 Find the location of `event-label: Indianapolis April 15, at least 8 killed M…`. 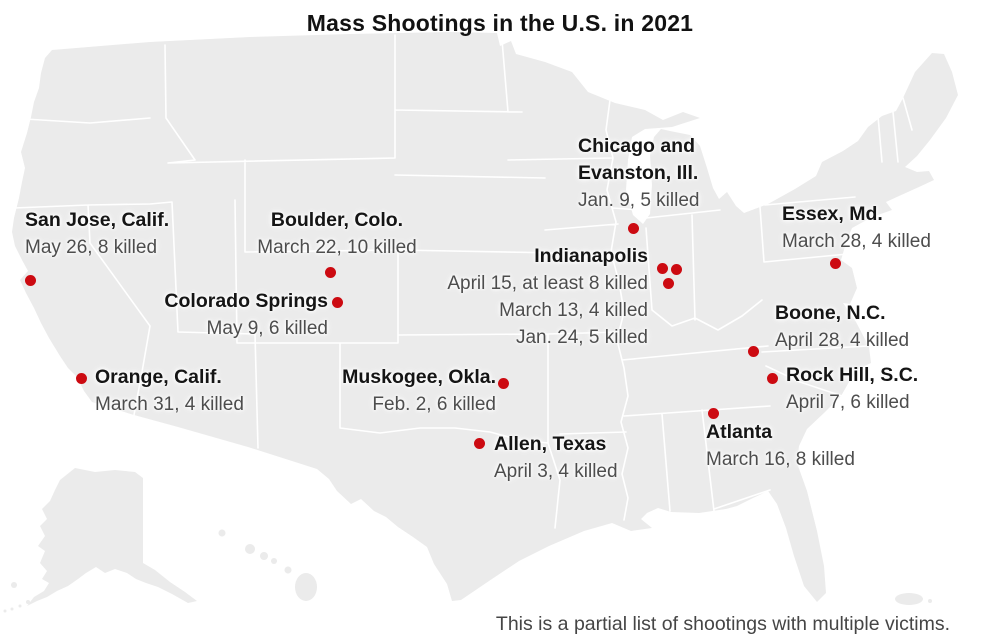

event-label: Indianapolis April 15, at least 8 killed M… is located at coordinates (547, 297).